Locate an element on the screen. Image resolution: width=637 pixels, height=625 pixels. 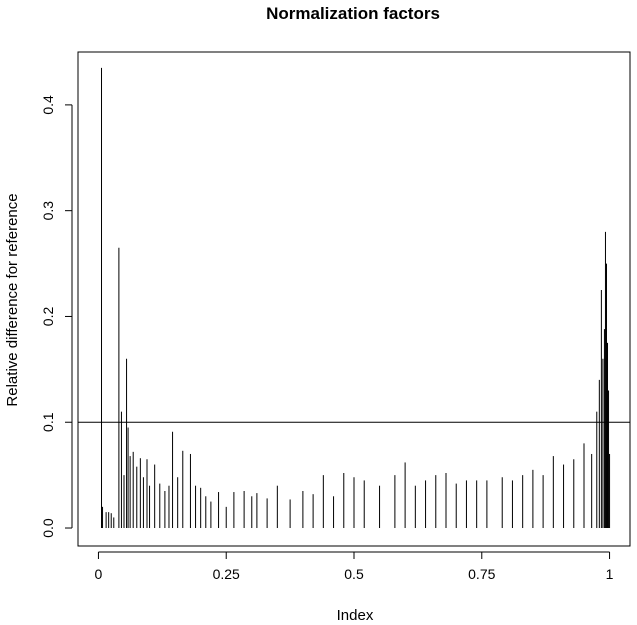
x-tick-label: 1 is located at coordinates (610, 574).